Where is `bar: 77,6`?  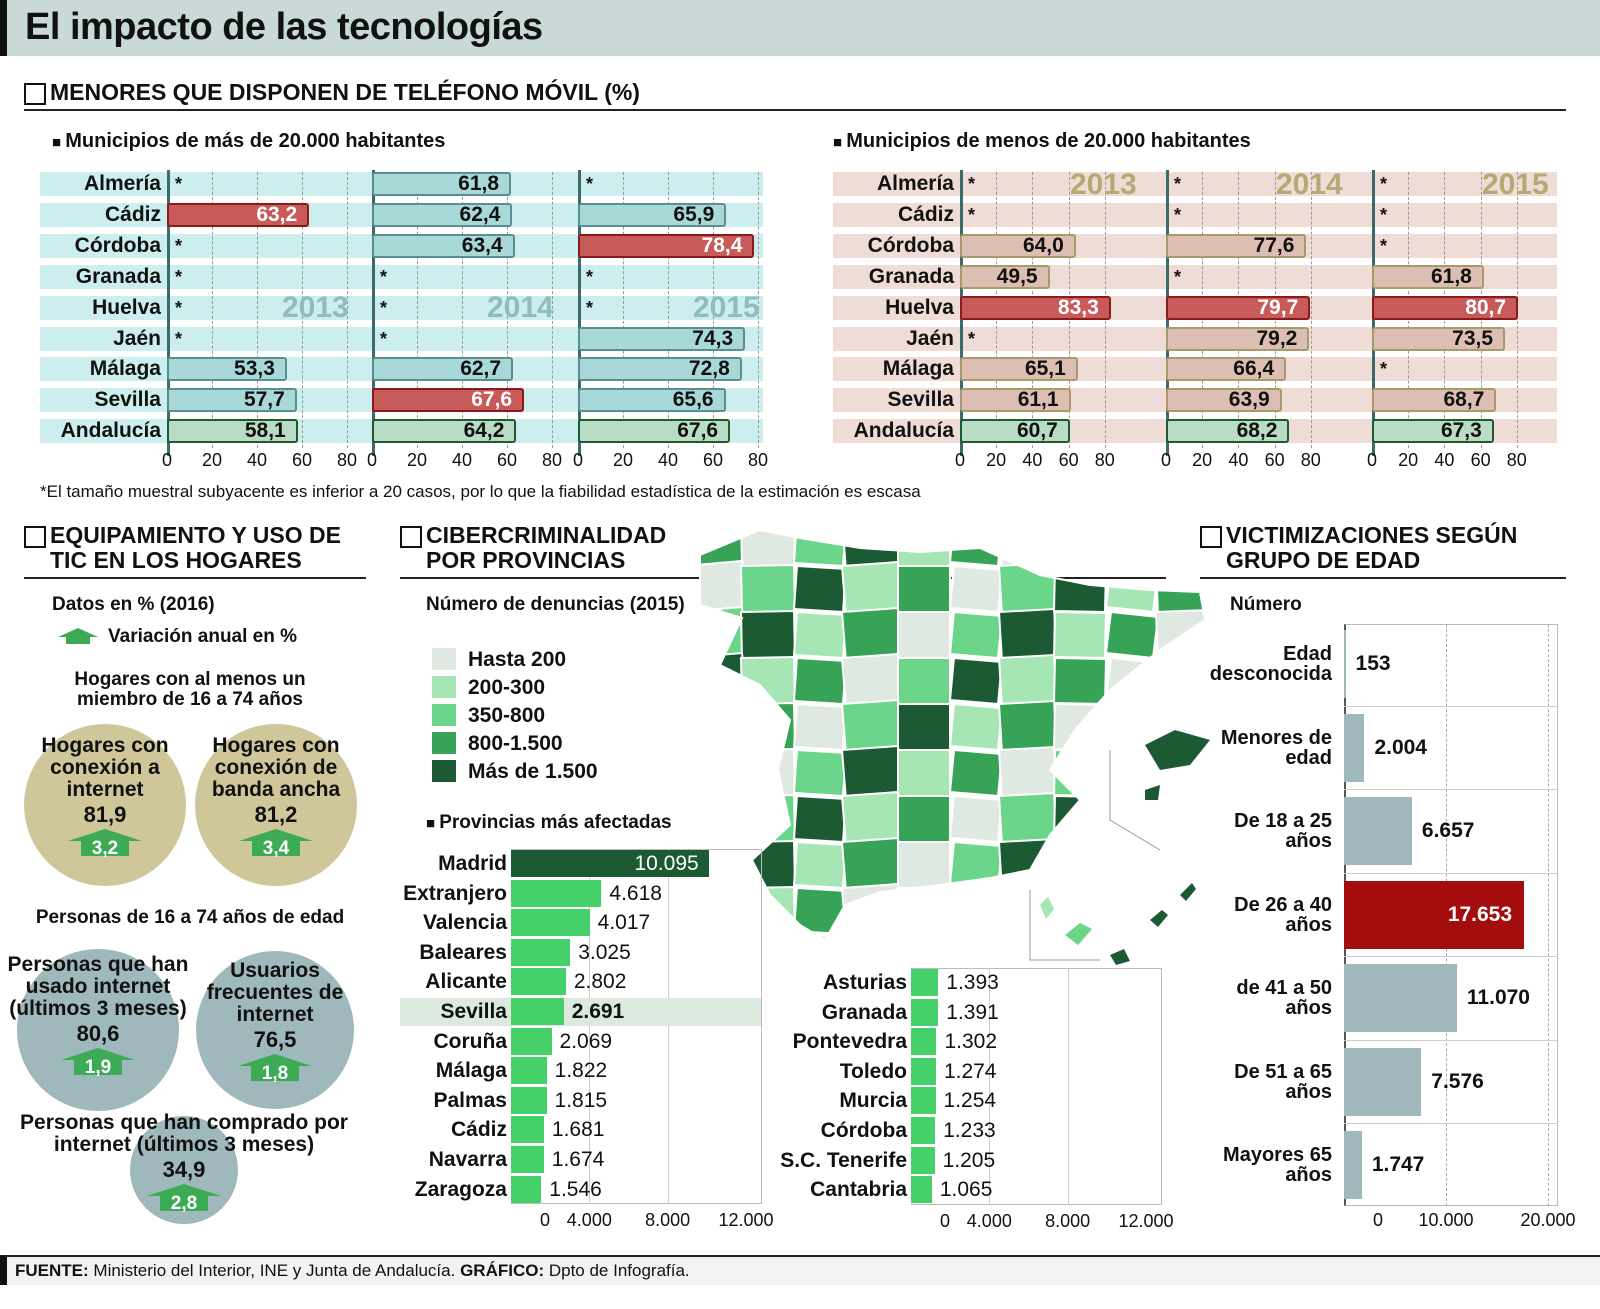
bar: 77,6 is located at coordinates (1236, 245).